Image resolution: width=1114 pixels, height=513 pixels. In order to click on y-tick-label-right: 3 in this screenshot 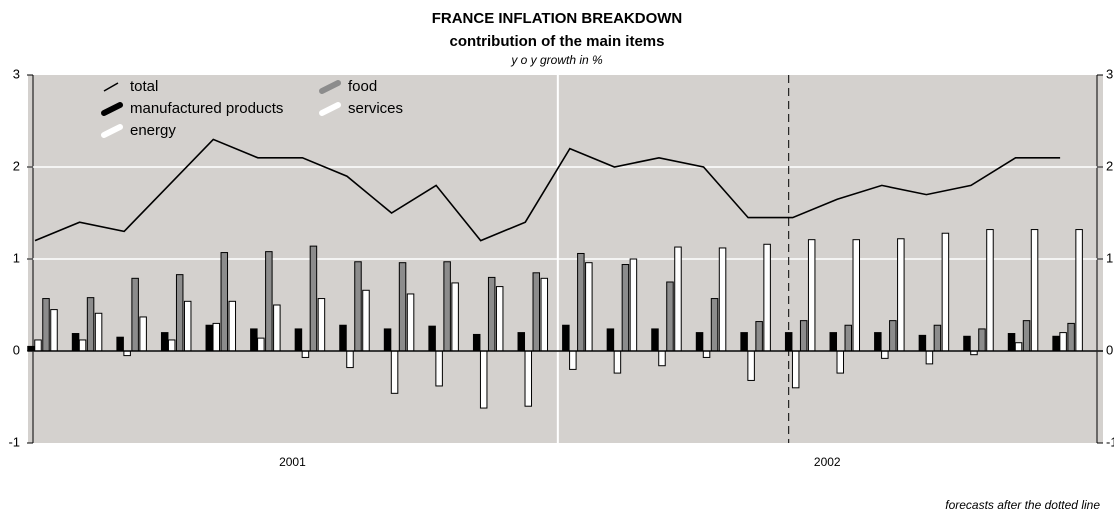, I will do `click(1109, 73)`.